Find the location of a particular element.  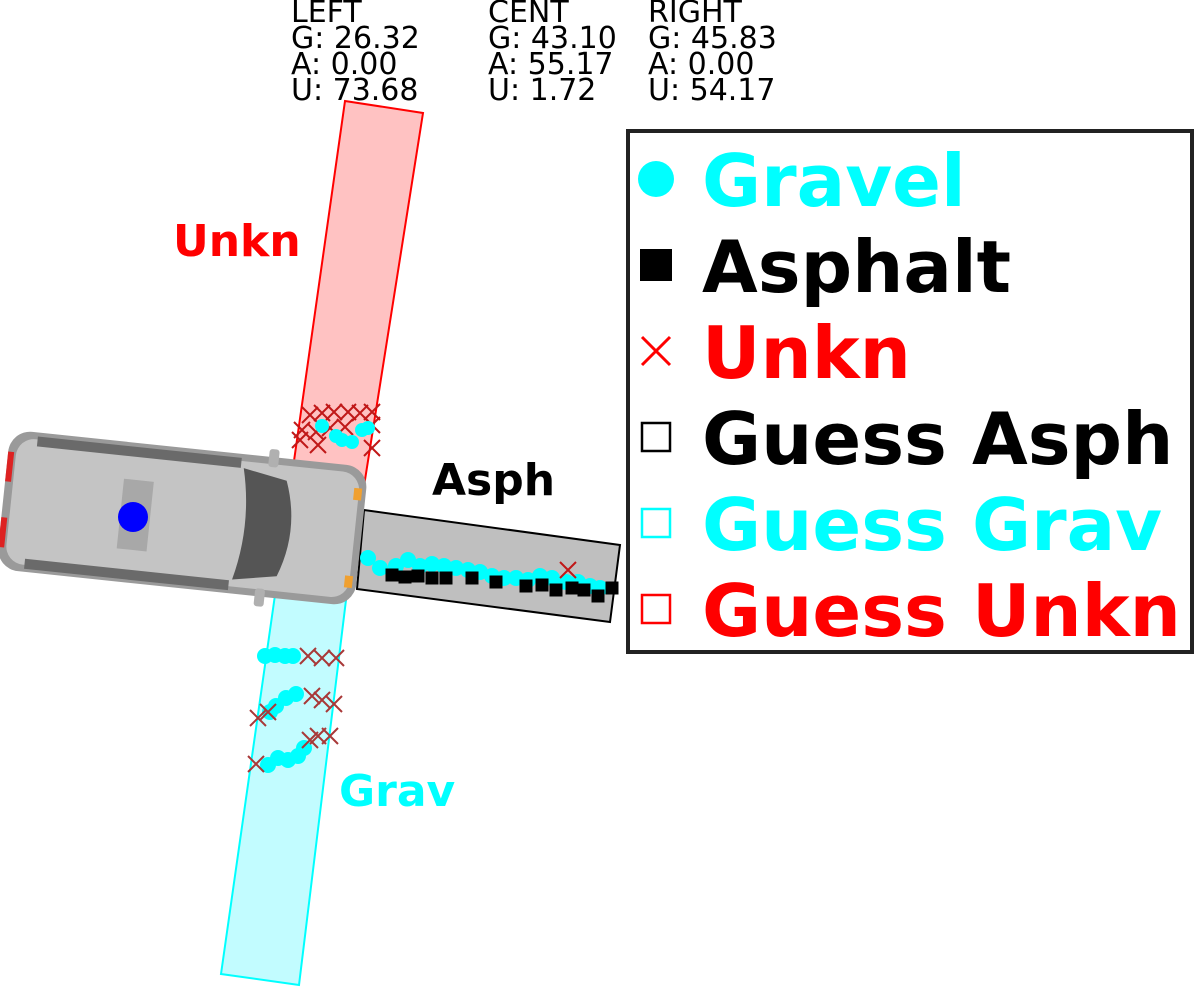

stats-left-gravel: G: 26.32 is located at coordinates (355, 38).